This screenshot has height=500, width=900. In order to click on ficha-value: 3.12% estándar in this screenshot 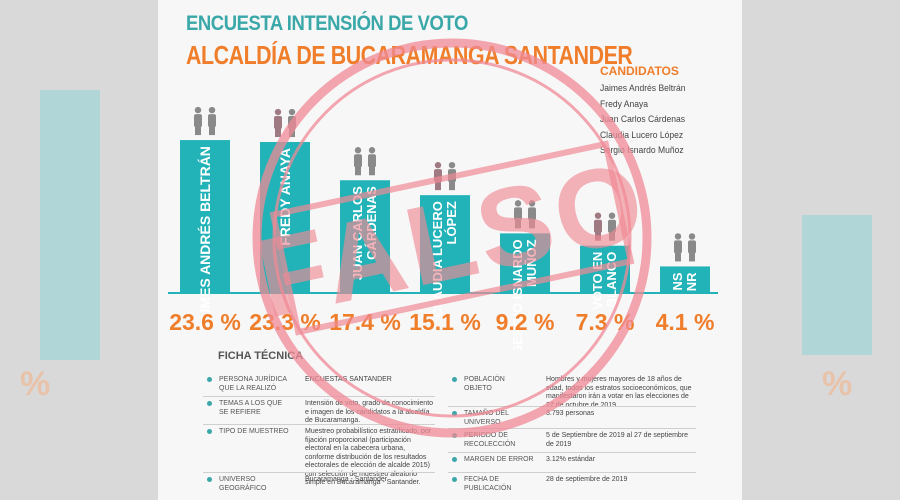, I will do `click(571, 459)`.